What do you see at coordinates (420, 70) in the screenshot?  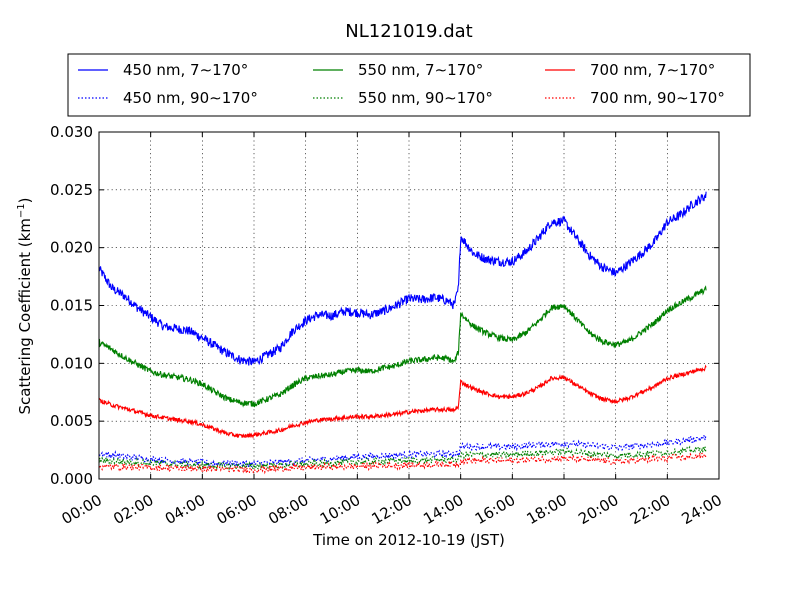 I see `legend-label-3: 550 nm, 7∼170°` at bounding box center [420, 70].